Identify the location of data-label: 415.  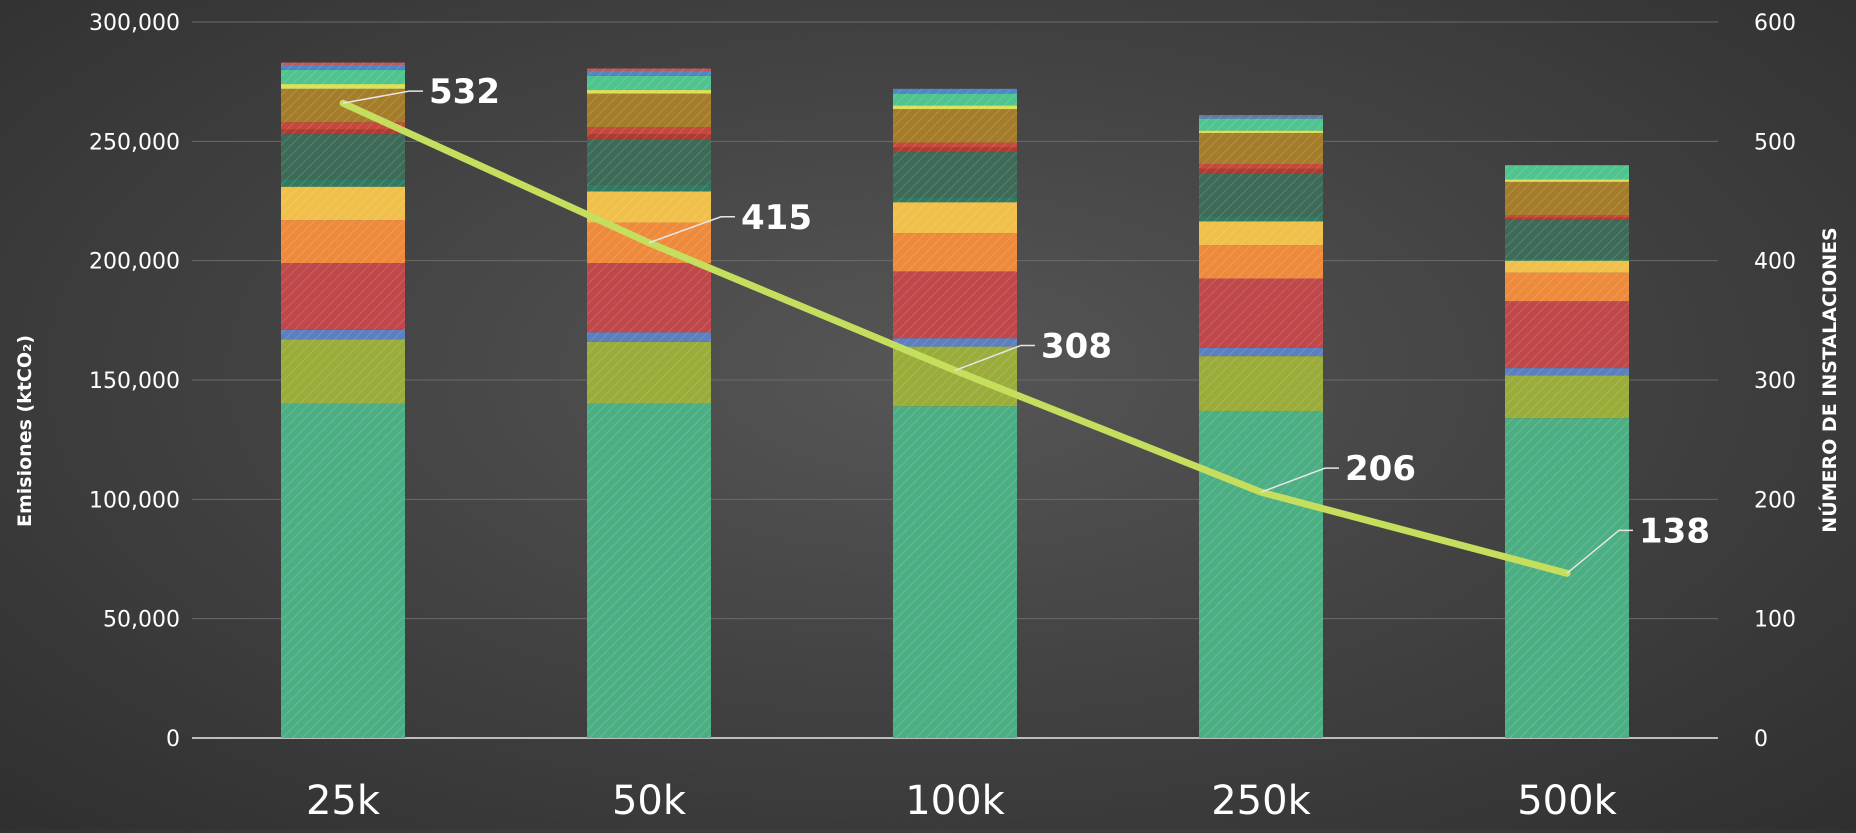
(776, 218).